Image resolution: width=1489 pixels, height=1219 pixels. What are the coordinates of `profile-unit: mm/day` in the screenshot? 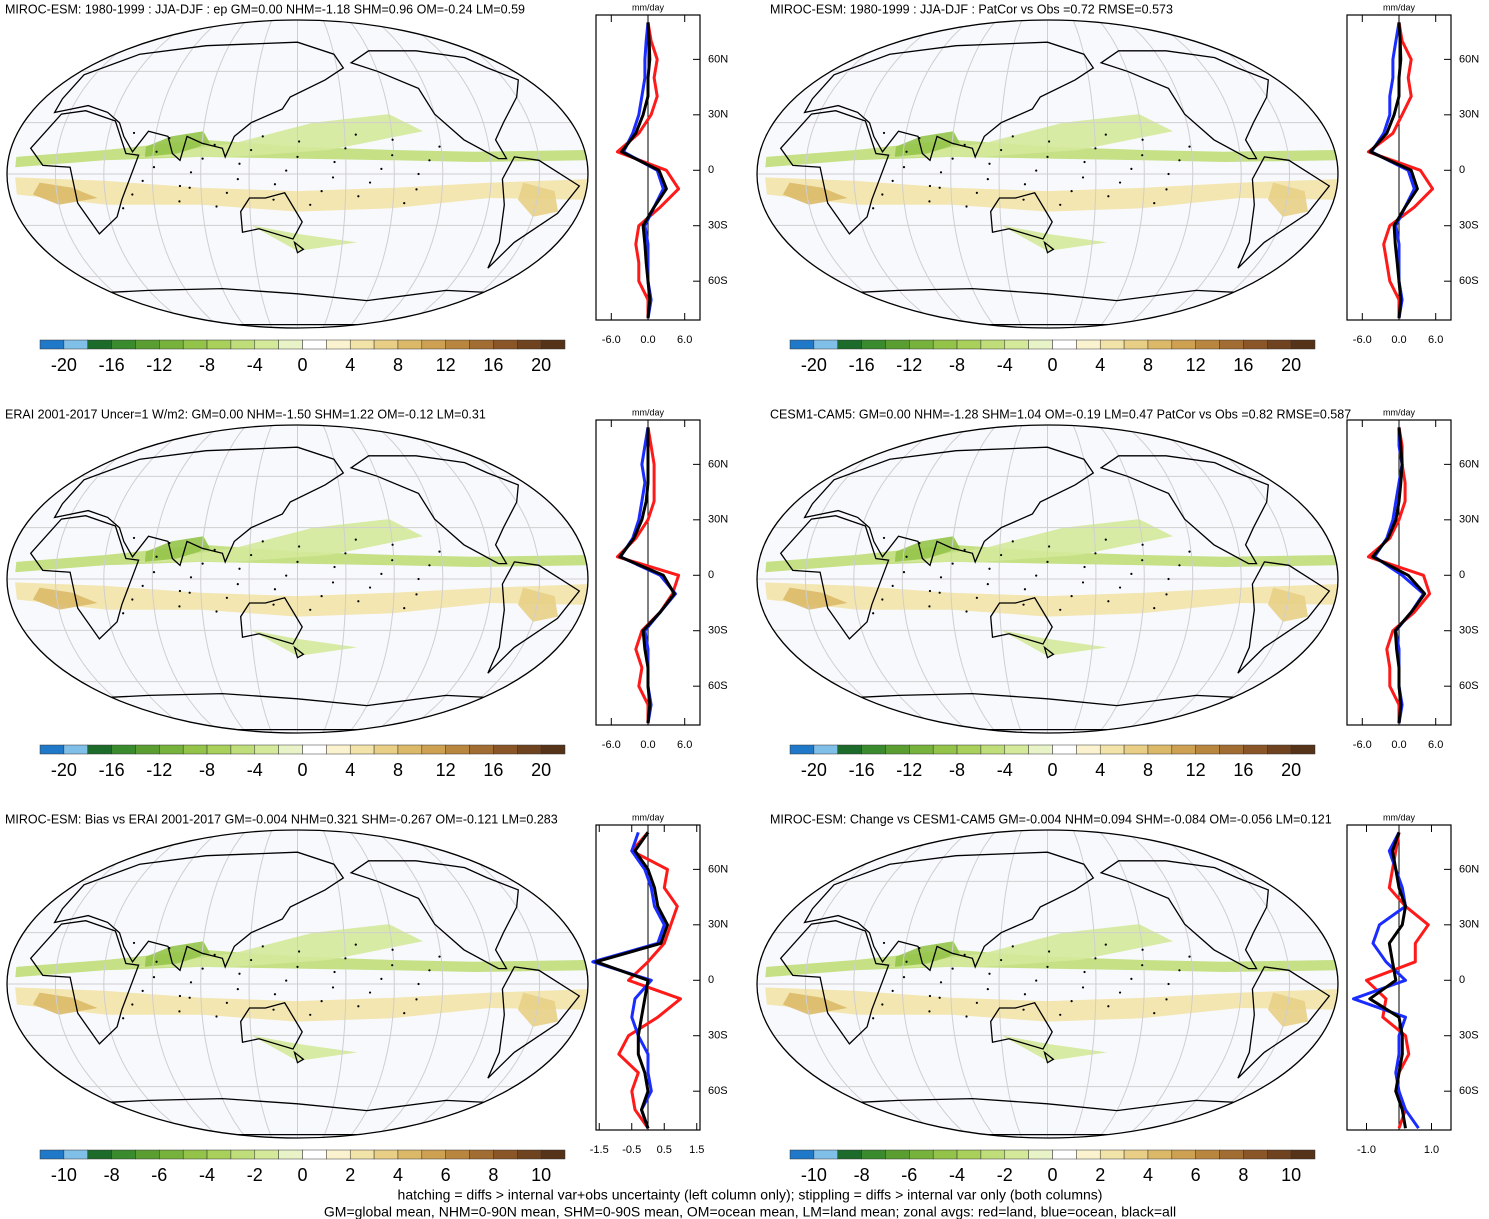 It's located at (648, 7).